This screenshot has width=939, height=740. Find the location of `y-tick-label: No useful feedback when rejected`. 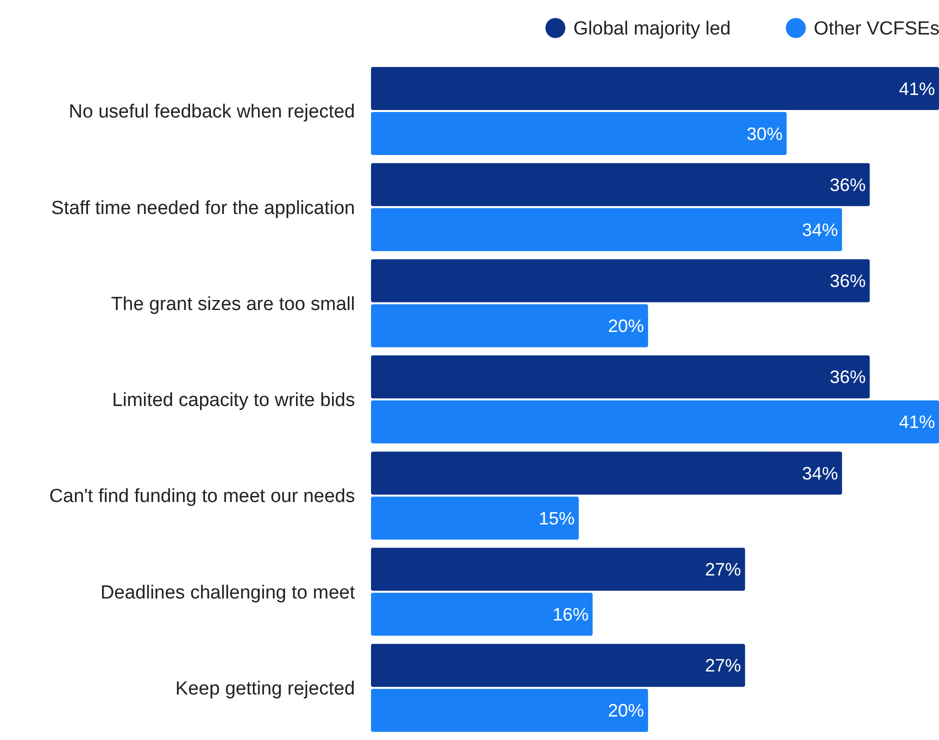

y-tick-label: No useful feedback when rejected is located at coordinates (211, 112).